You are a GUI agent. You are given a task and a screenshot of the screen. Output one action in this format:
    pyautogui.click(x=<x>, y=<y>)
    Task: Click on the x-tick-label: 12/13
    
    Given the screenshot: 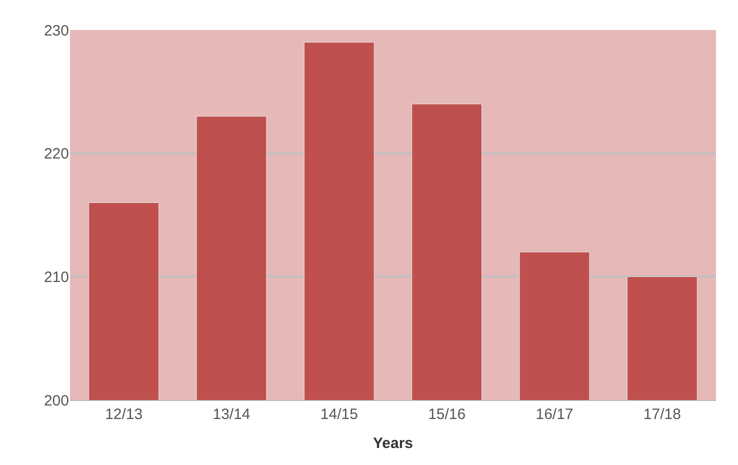 What is the action you would take?
    pyautogui.click(x=124, y=414)
    